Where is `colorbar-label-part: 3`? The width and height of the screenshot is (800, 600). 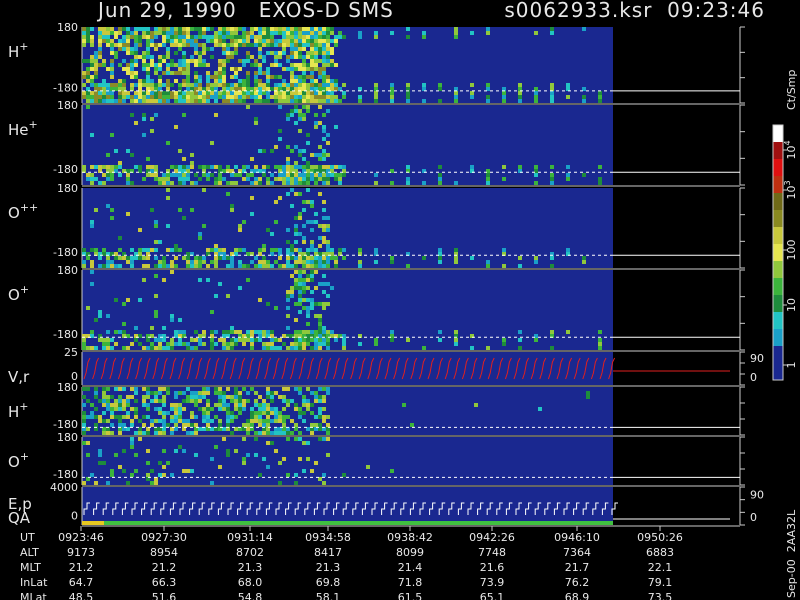 colorbar-label-part: 3 is located at coordinates (787, 182).